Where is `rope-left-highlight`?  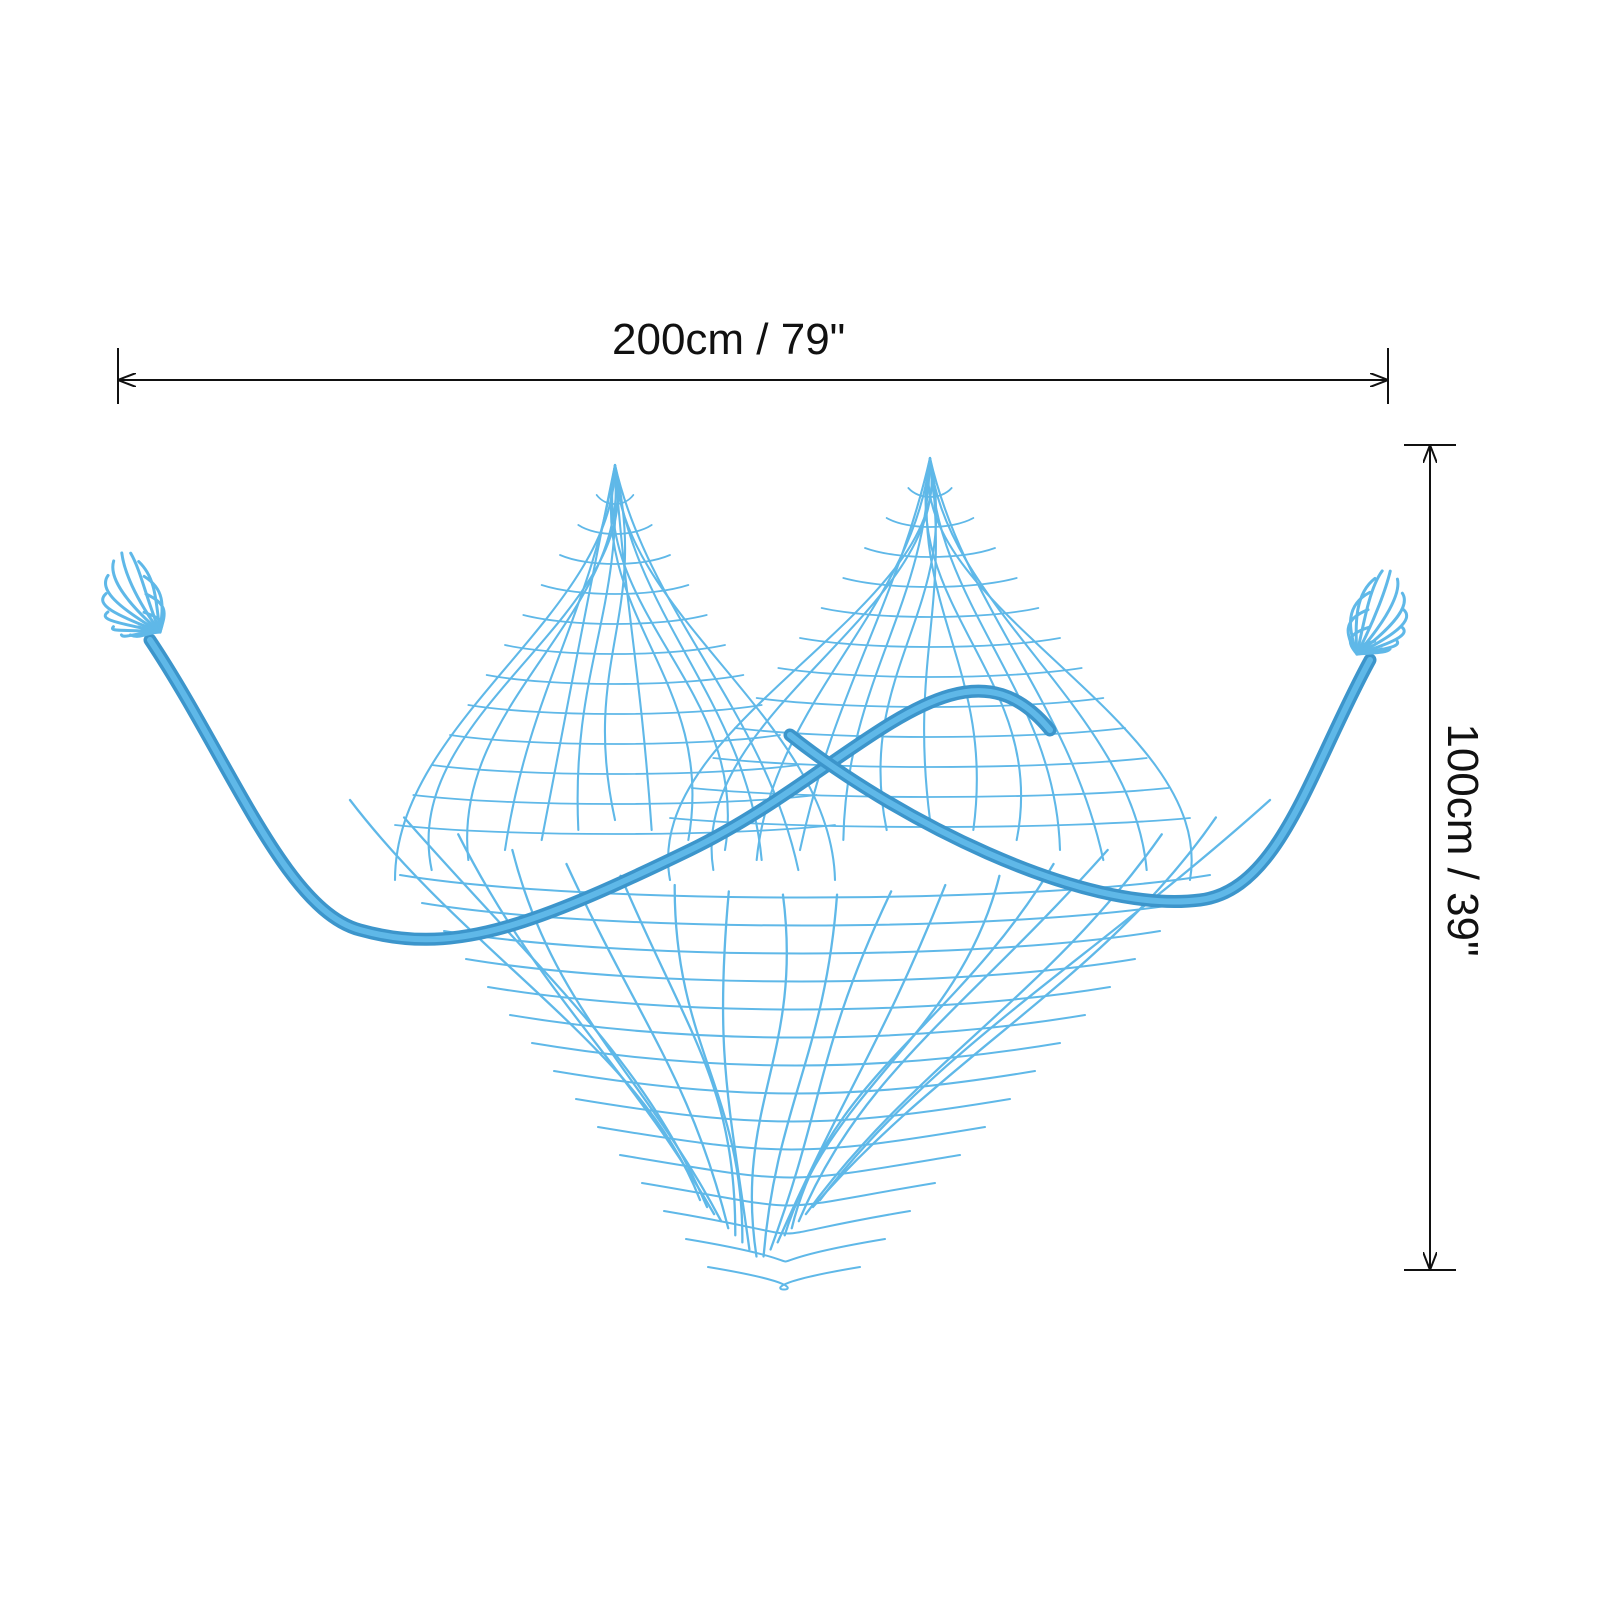
rope-left-highlight is located at coordinates (600, 790).